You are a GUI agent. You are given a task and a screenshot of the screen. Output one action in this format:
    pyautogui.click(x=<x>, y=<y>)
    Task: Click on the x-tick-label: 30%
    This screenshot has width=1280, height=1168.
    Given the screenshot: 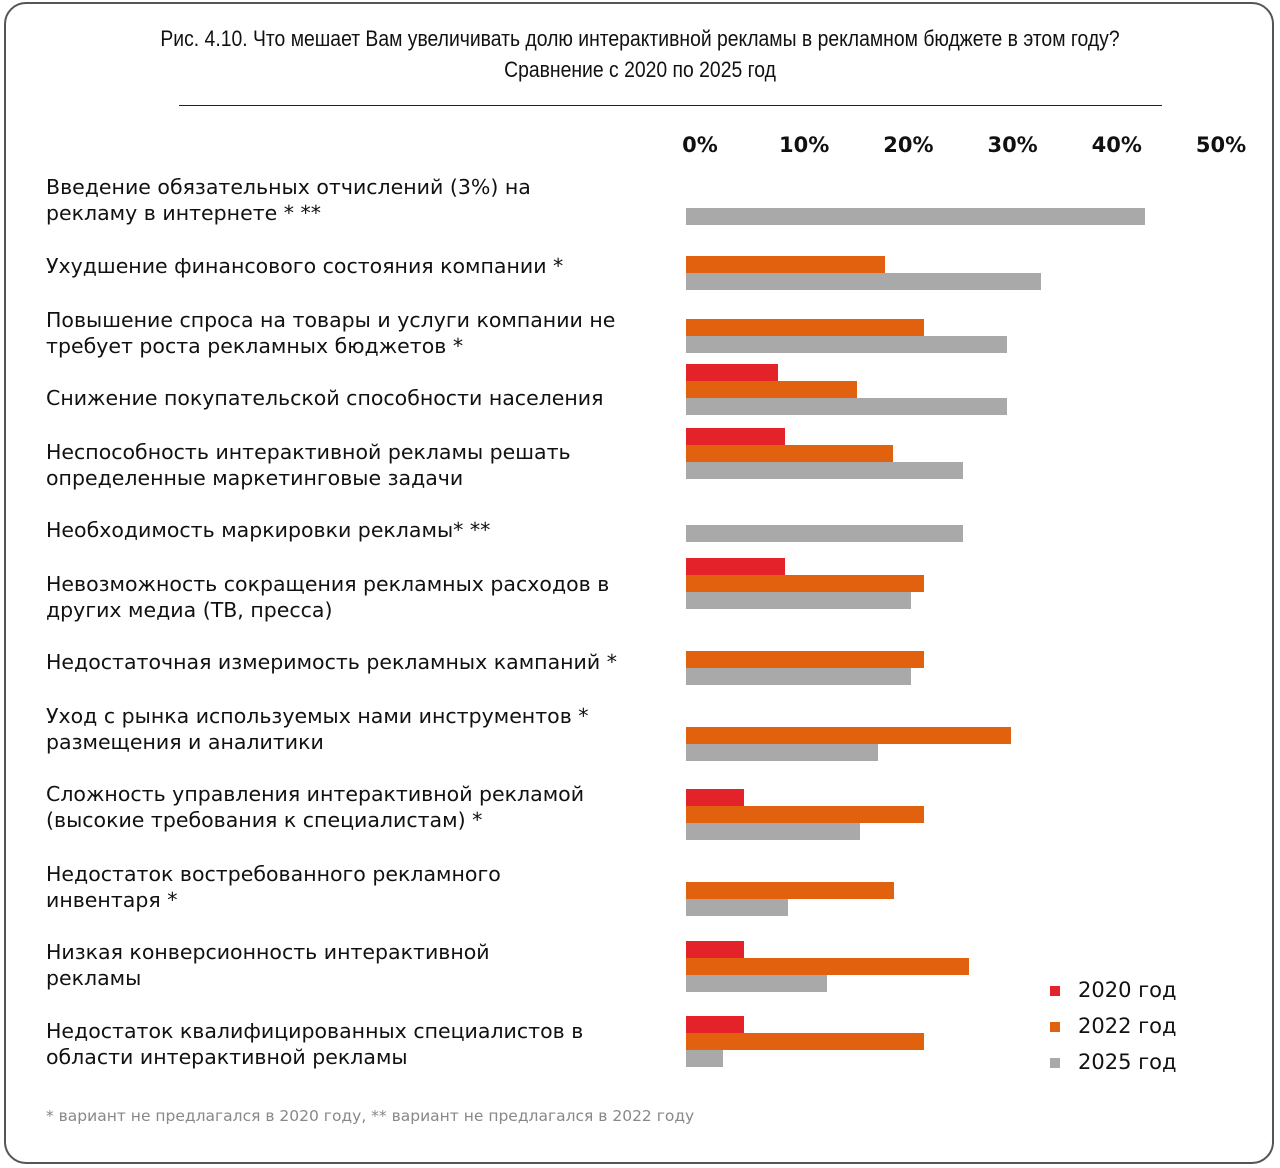 What is the action you would take?
    pyautogui.click(x=1012, y=145)
    